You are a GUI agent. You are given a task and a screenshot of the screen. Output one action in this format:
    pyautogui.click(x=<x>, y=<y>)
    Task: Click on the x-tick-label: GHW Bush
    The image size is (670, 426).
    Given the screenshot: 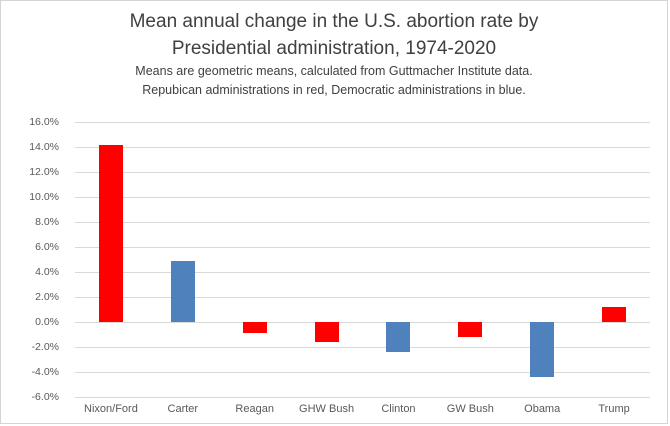 What is the action you would take?
    pyautogui.click(x=327, y=409)
    